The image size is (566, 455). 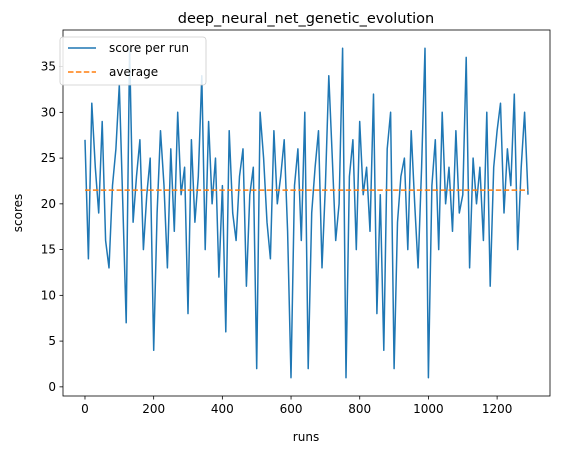 What do you see at coordinates (222, 409) in the screenshot?
I see `x-tick-label: 400` at bounding box center [222, 409].